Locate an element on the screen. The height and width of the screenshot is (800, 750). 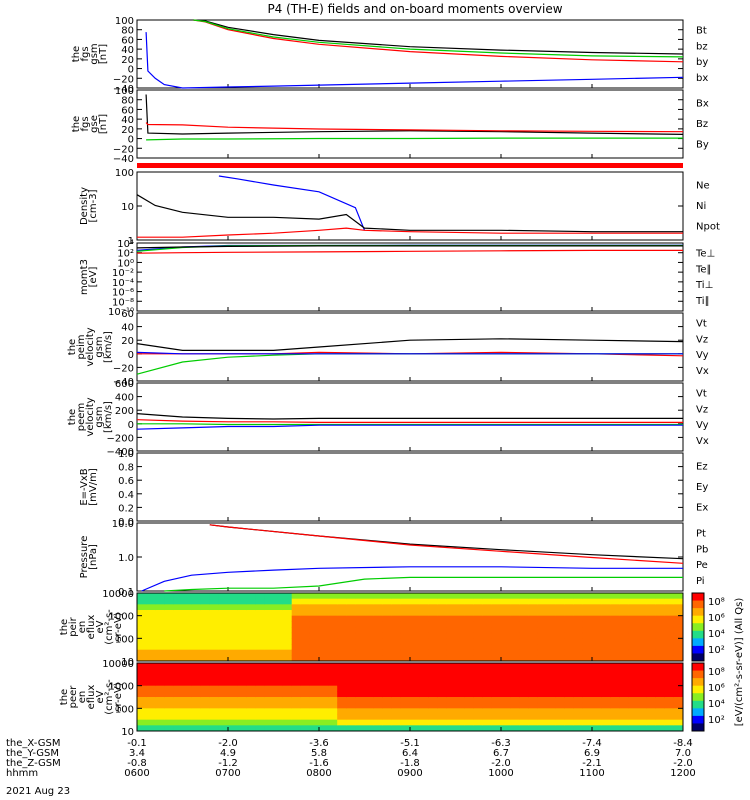
y-axis-label: (cm²-s- is located at coordinates (109, 697).